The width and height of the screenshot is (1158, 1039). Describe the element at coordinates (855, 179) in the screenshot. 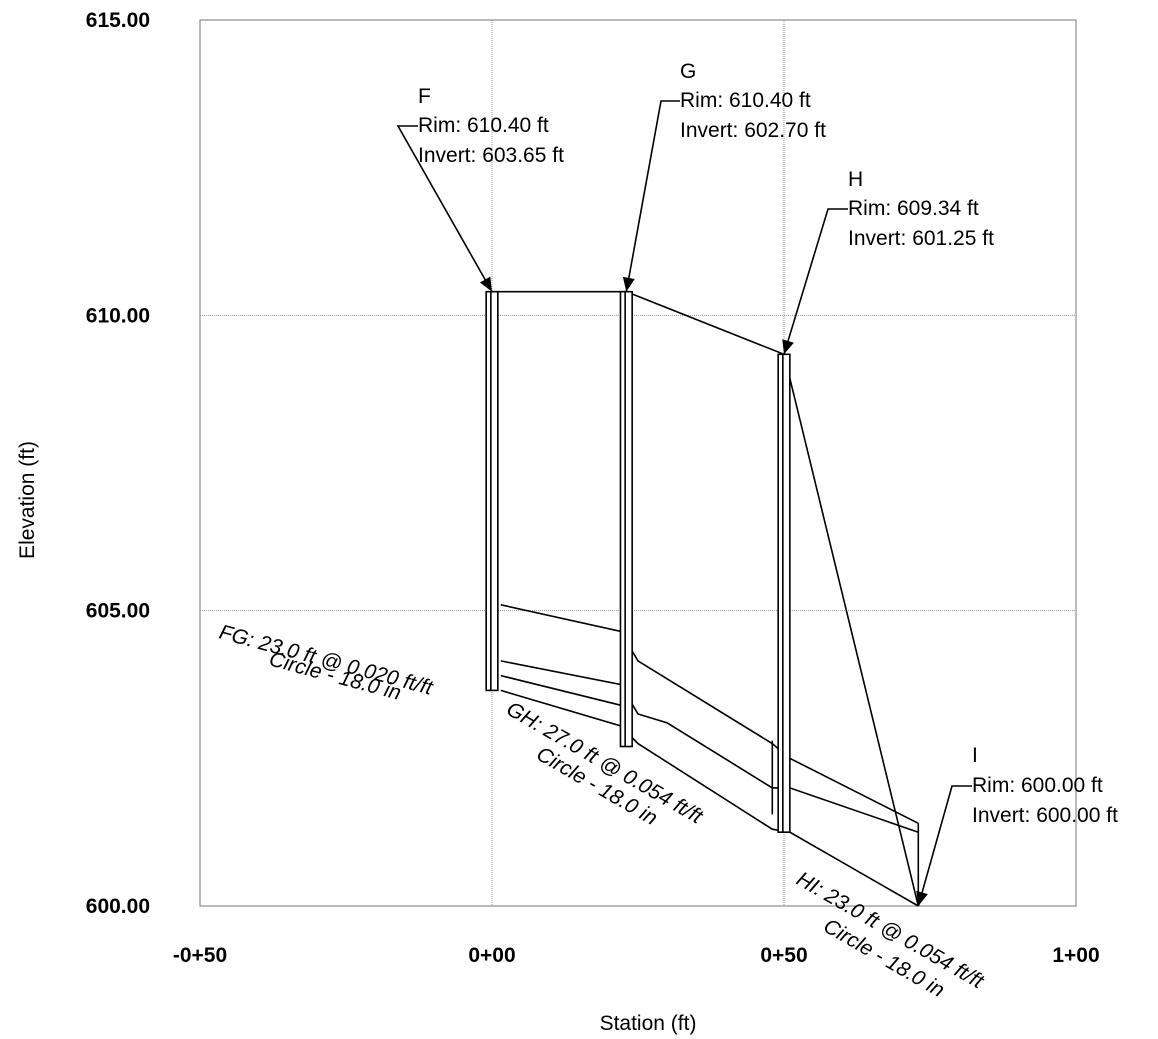

I see `node-label-h: H` at that location.